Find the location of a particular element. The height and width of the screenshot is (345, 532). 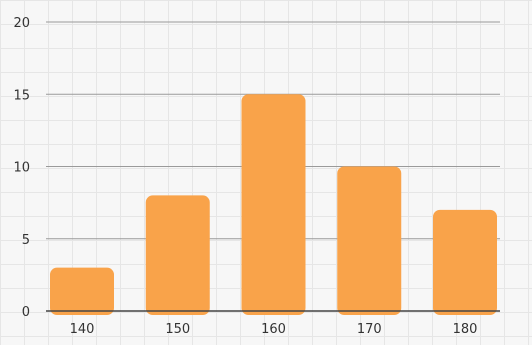

y-tick-label: 0 is located at coordinates (26, 312).